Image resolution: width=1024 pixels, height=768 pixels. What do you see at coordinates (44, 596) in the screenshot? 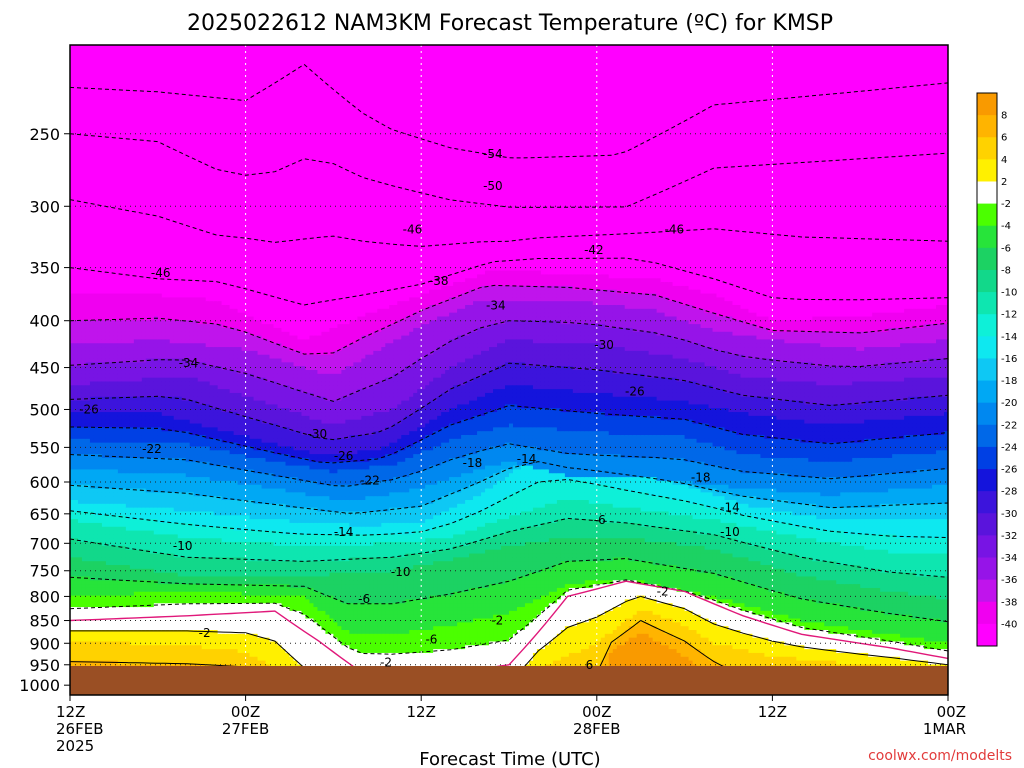
I see `y-tick-label: 800` at bounding box center [44, 596].